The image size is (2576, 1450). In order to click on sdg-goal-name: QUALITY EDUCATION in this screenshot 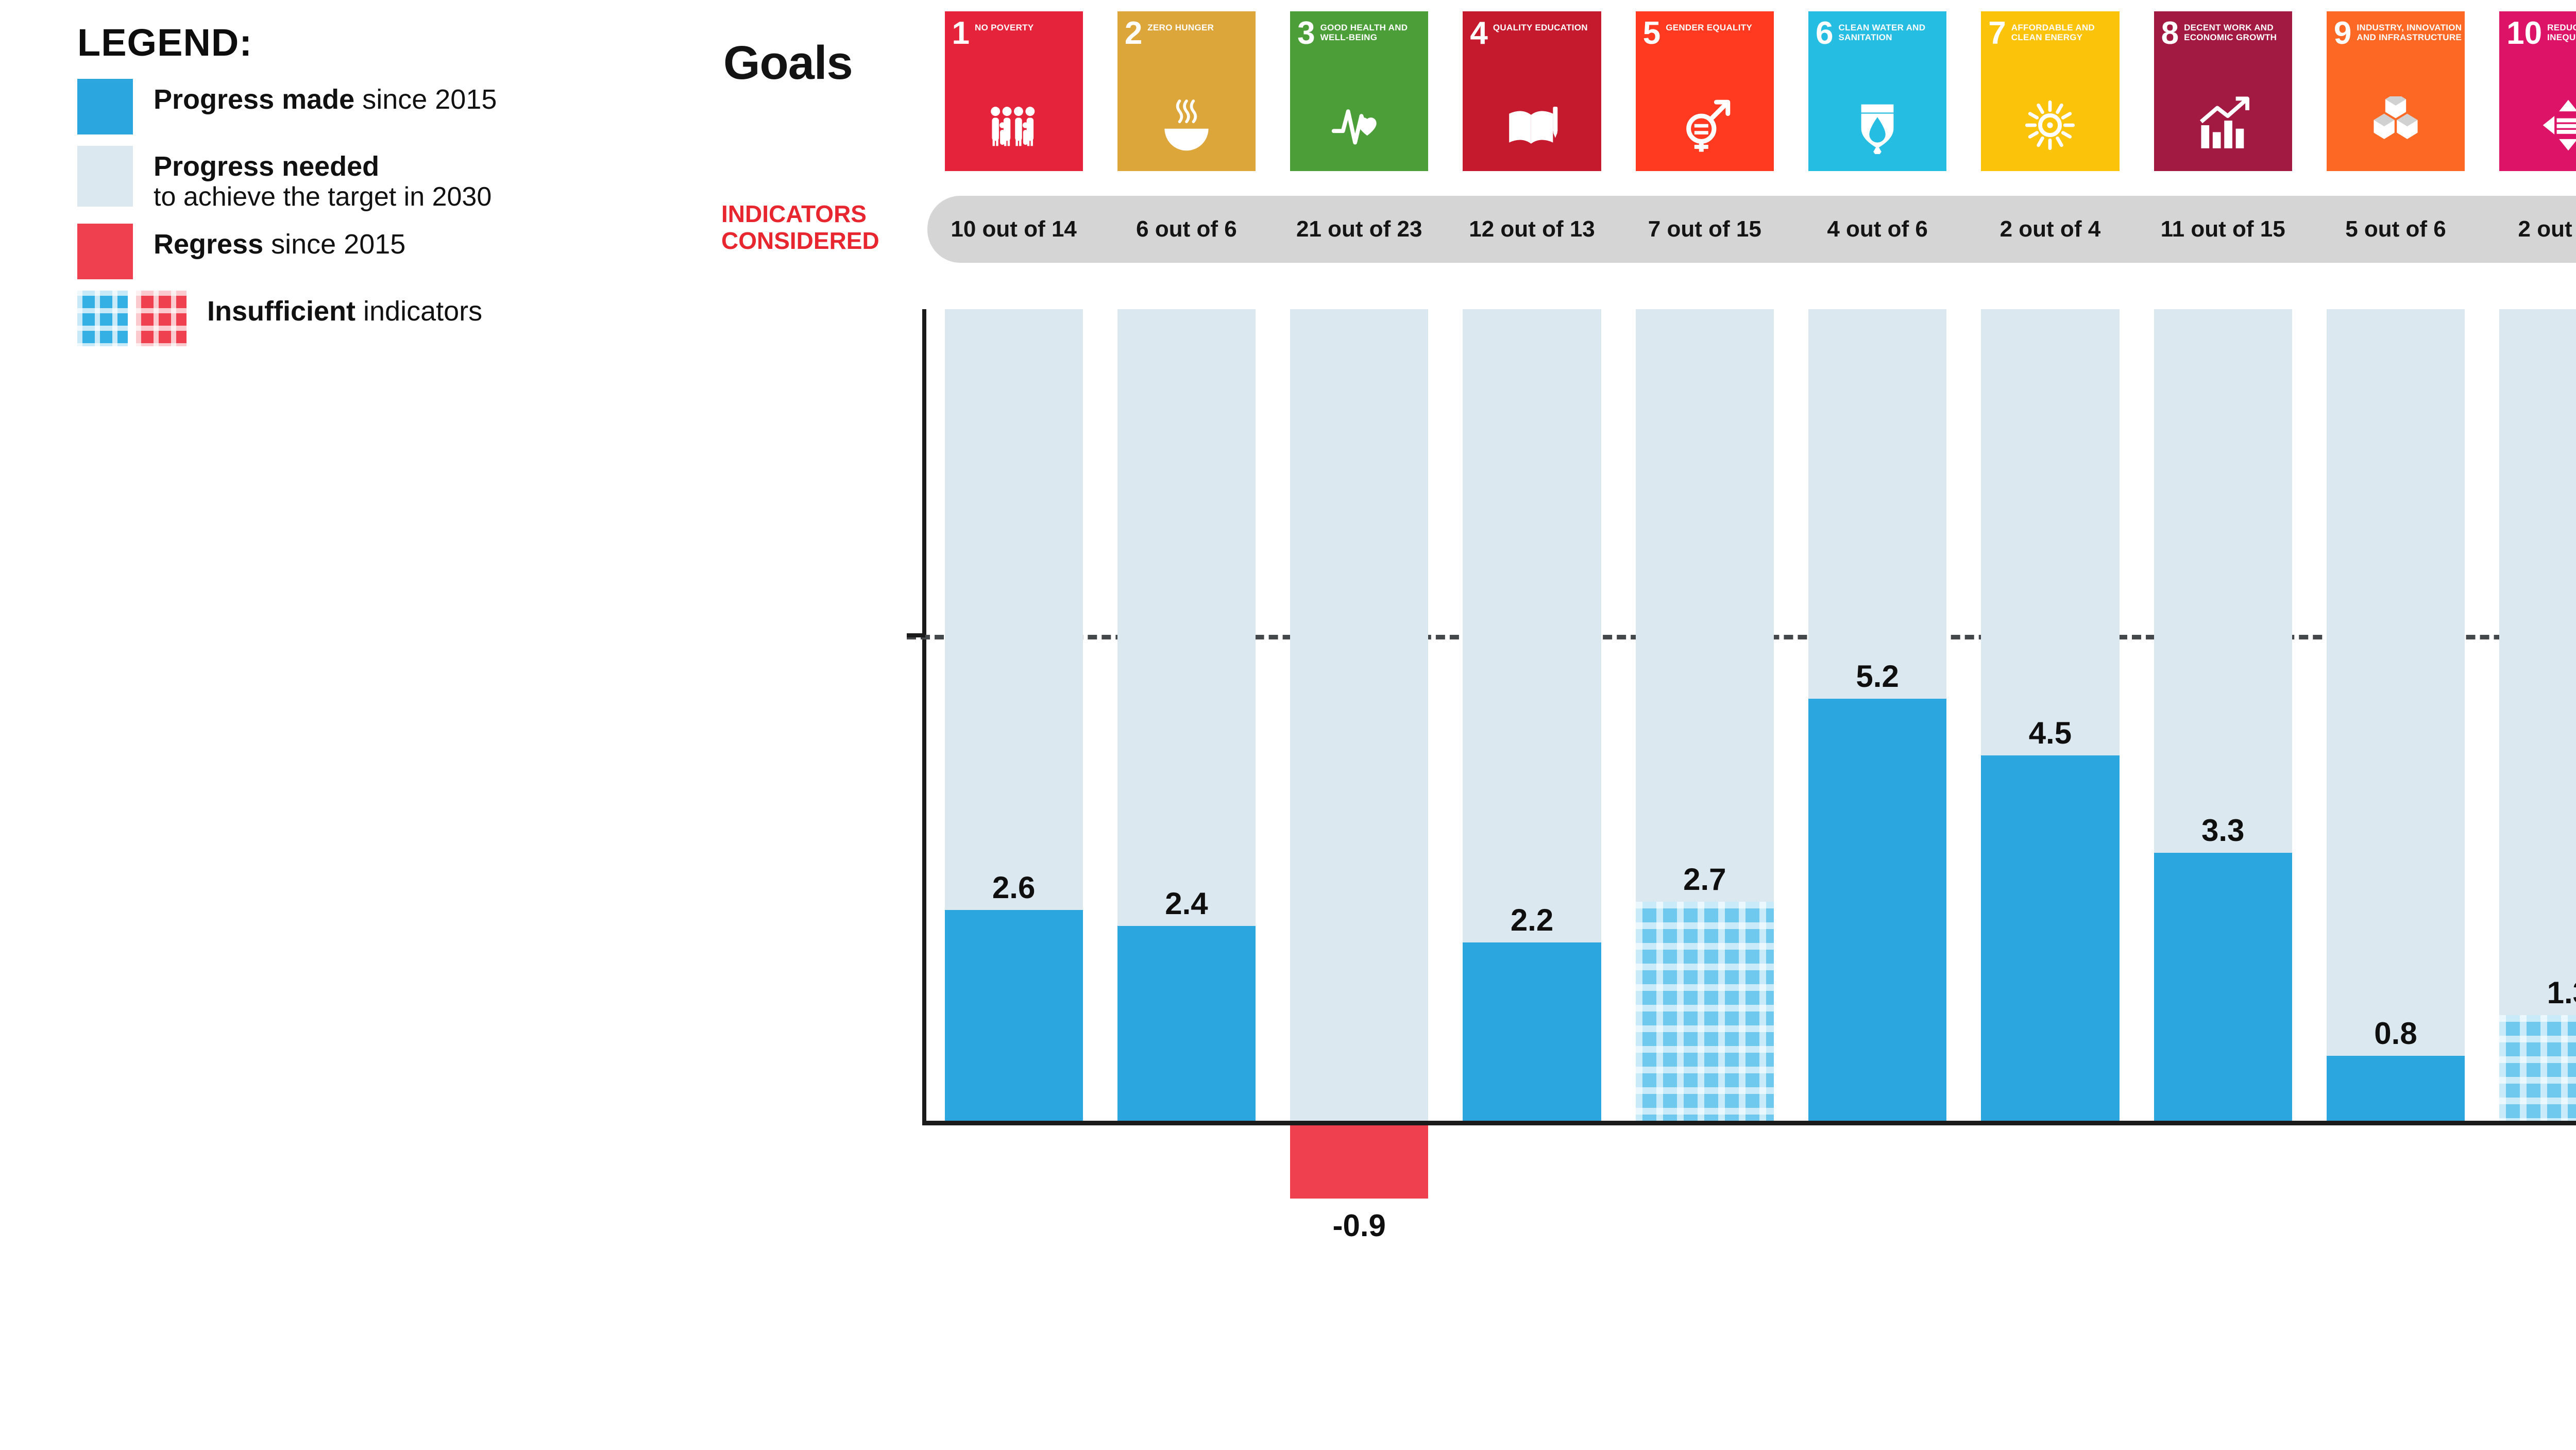, I will do `click(1540, 27)`.